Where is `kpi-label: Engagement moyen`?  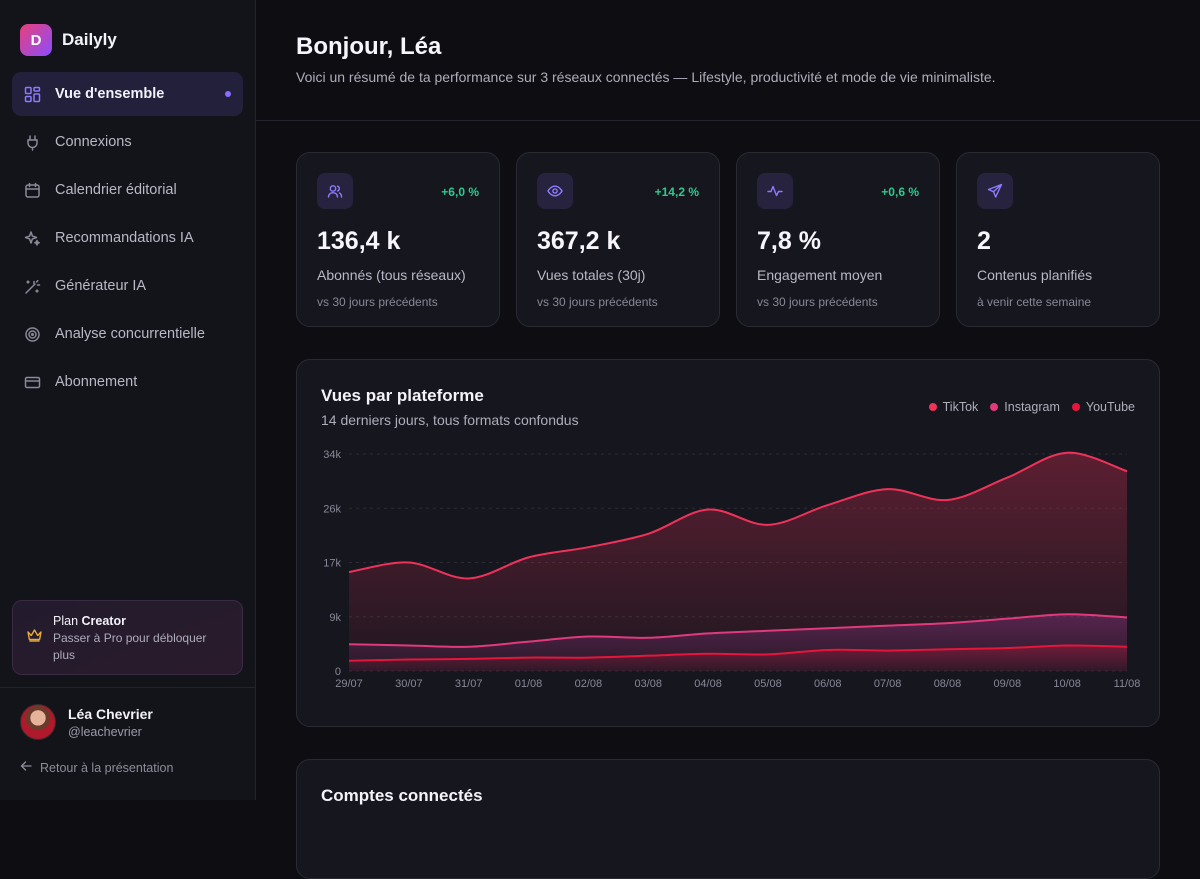
kpi-label: Engagement moyen is located at coordinates (820, 275).